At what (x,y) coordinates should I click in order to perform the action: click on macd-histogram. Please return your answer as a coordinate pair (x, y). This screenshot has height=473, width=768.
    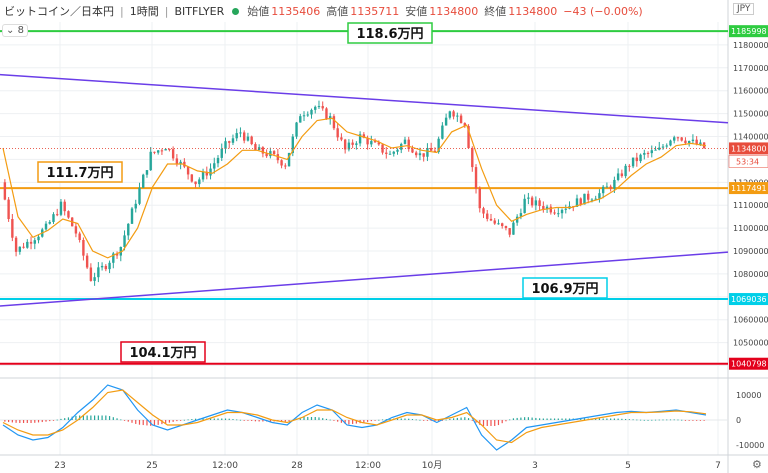
    Looking at the image, I should click on (354, 420).